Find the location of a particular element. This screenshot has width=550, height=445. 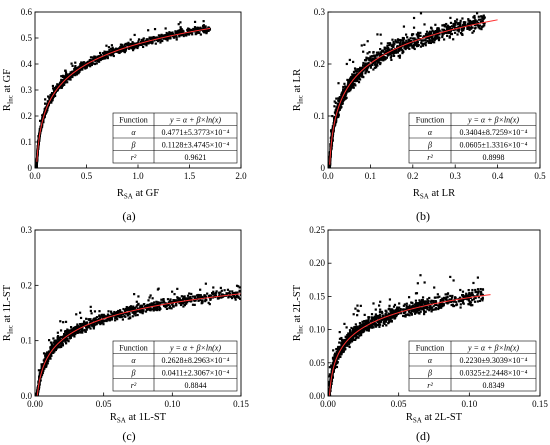

x-tick-label: 2.0 is located at coordinates (241, 176).